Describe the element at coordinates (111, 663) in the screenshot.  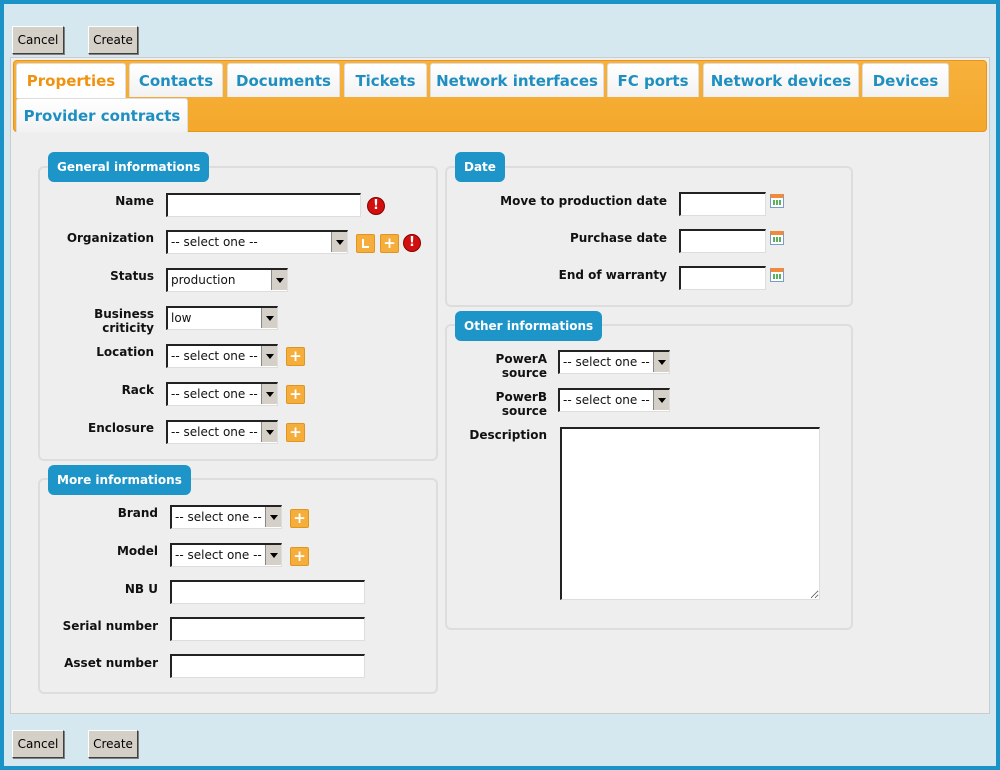
I see `asset-label: Asset number` at that location.